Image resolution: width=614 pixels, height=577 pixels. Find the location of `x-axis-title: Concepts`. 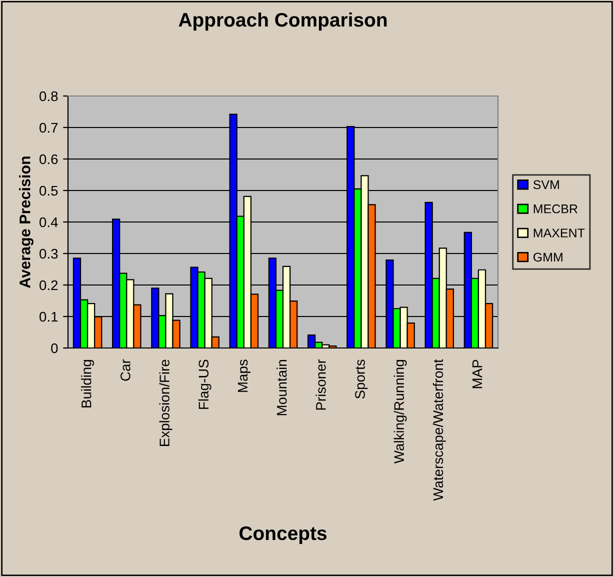

x-axis-title: Concepts is located at coordinates (283, 535).